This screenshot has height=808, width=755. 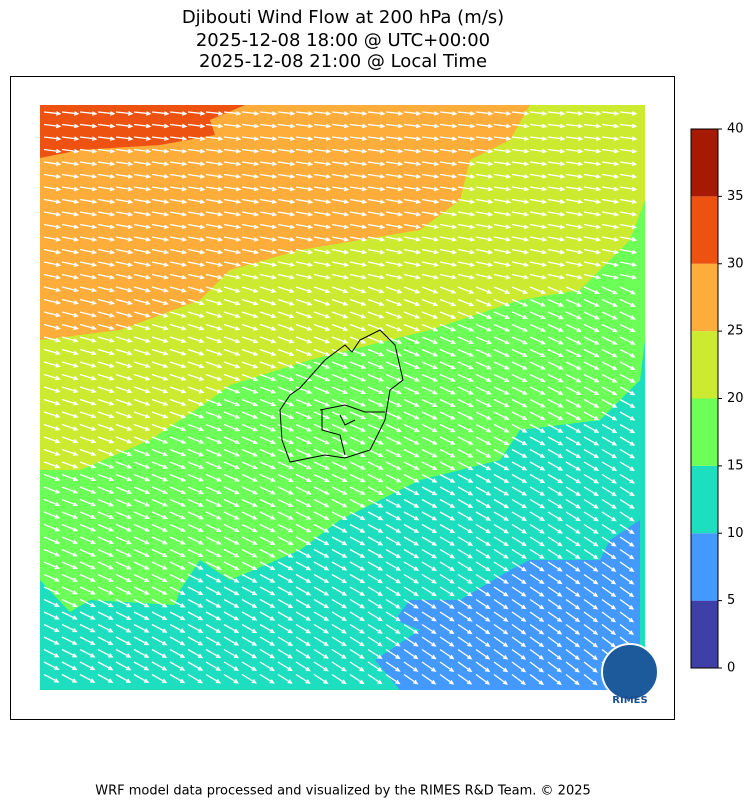 I want to click on colorbar-tick-label: 0, so click(x=731, y=668).